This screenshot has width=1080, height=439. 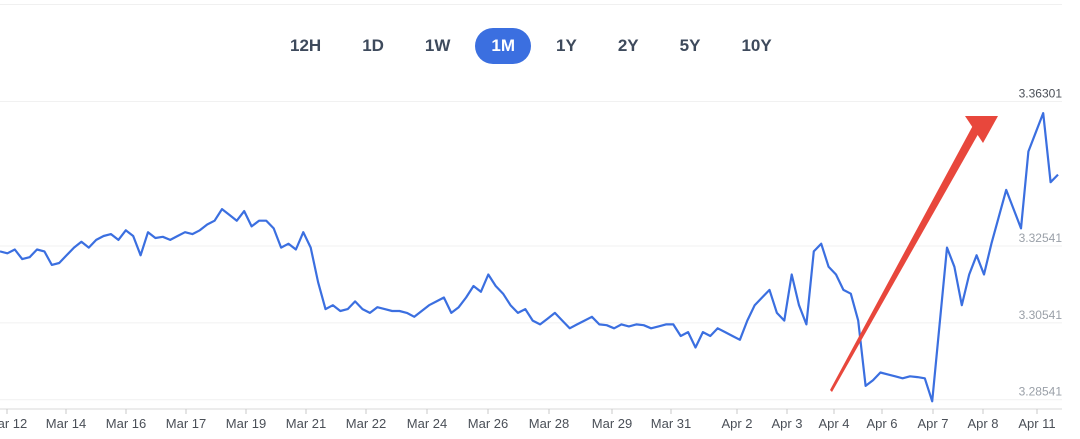 I want to click on y-tick-label: 3.32541, so click(x=1041, y=238).